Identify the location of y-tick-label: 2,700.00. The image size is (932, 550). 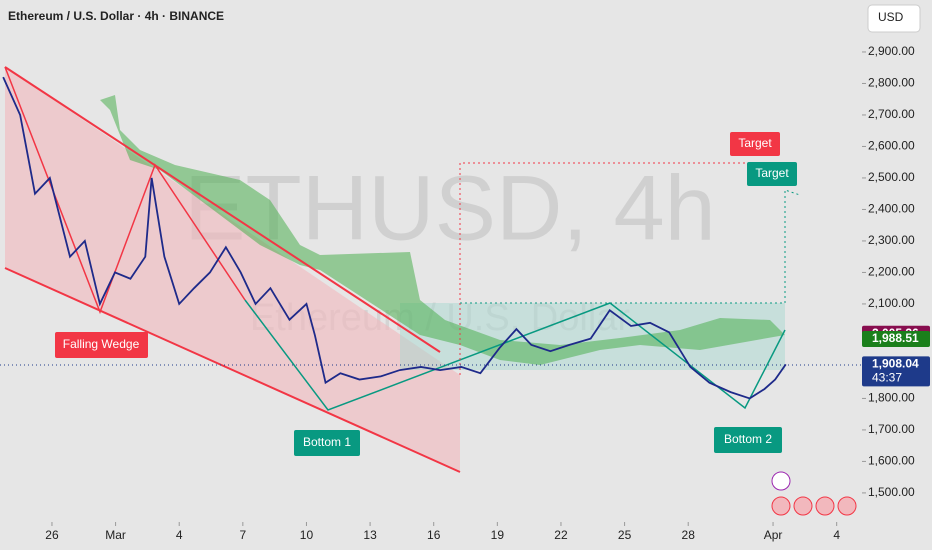
(891, 114).